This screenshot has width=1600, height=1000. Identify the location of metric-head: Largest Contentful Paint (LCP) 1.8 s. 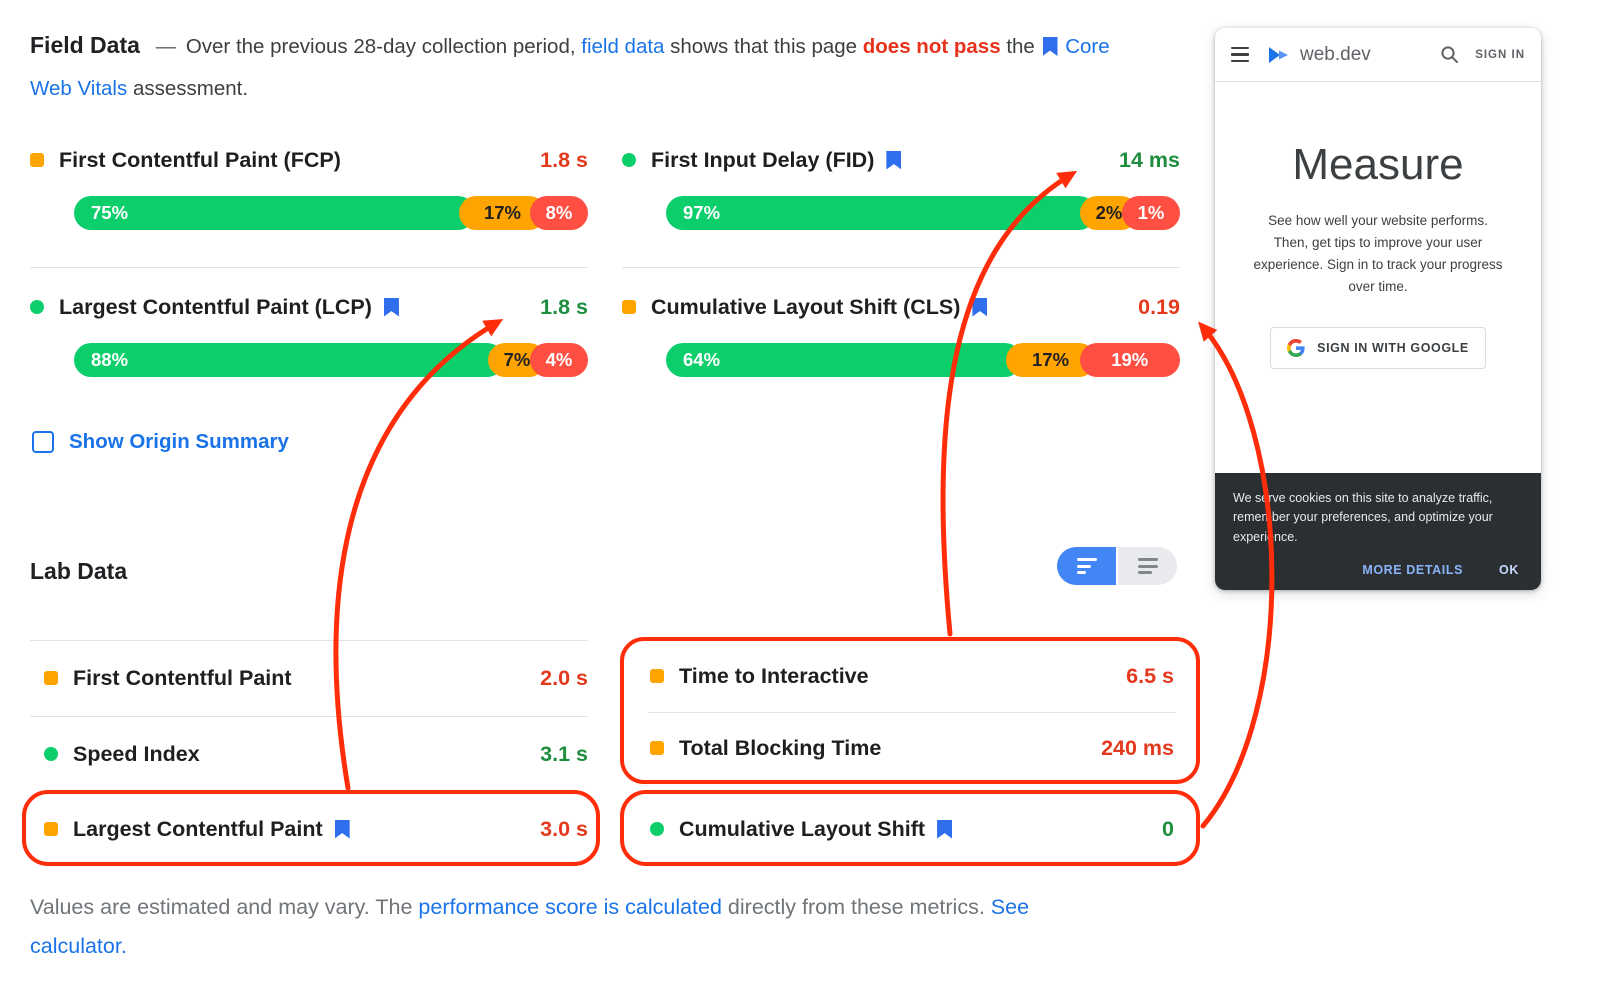
(309, 307).